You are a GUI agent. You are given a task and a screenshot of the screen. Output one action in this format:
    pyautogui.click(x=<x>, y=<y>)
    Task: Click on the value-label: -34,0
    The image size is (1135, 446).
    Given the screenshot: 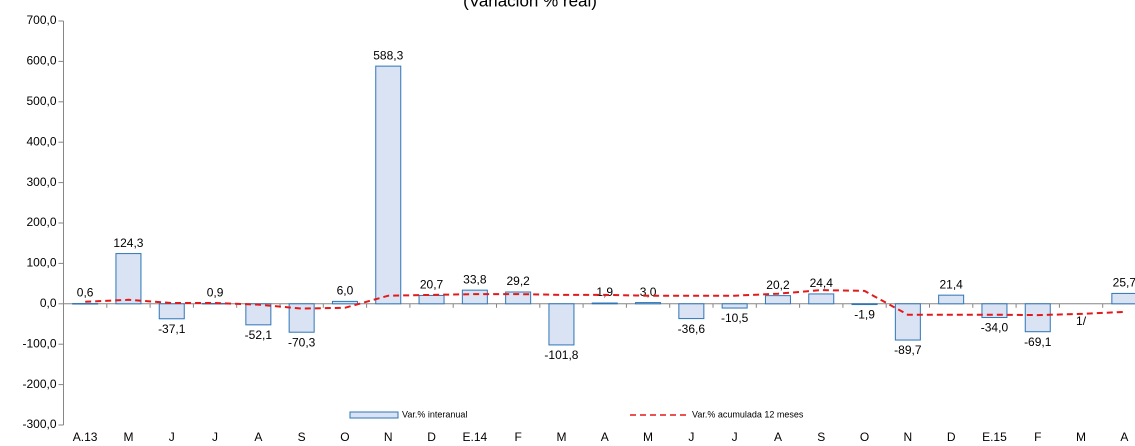 What is the action you would take?
    pyautogui.click(x=995, y=328)
    